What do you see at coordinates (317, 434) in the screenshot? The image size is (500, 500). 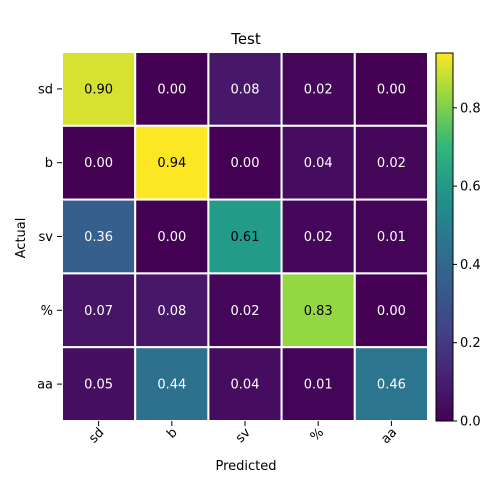 I see `x-tick-label: %` at bounding box center [317, 434].